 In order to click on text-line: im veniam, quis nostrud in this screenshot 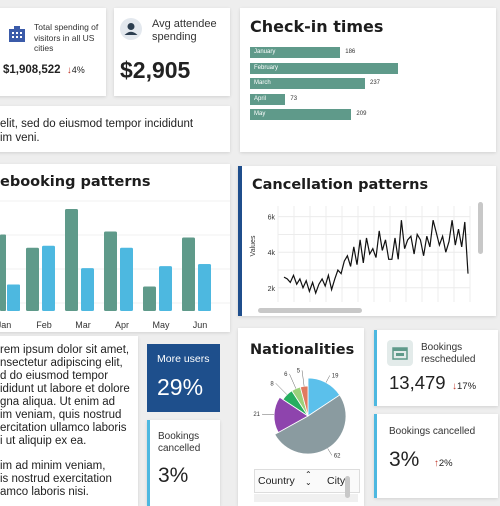, I will do `click(65, 415)`.